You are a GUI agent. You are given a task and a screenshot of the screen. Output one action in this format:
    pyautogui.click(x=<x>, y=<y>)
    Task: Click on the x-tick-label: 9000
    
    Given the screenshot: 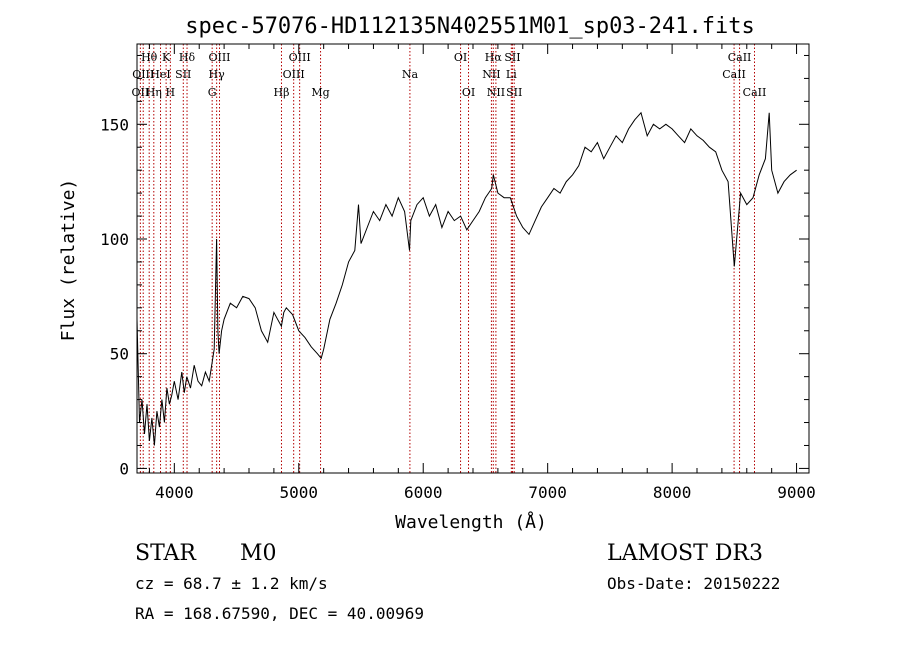 What is the action you would take?
    pyautogui.click(x=796, y=492)
    